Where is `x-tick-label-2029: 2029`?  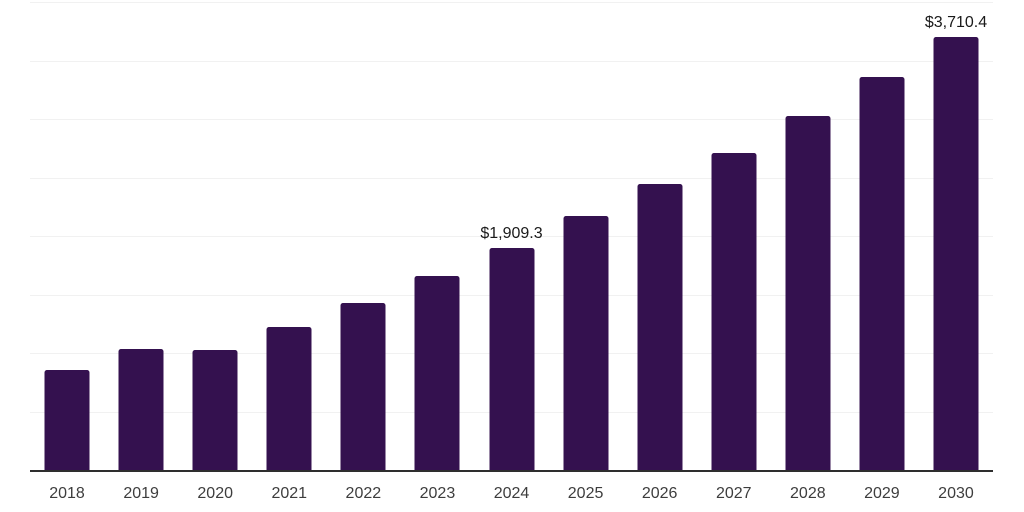 x-tick-label-2029: 2029 is located at coordinates (882, 493).